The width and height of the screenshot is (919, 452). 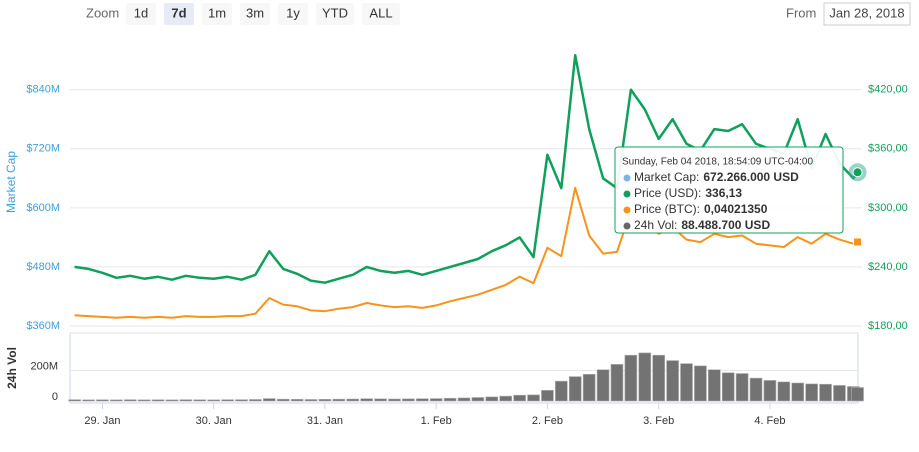 What do you see at coordinates (702, 225) in the screenshot?
I see `tooltip-item: 24h Vol: 88.488.700 USD` at bounding box center [702, 225].